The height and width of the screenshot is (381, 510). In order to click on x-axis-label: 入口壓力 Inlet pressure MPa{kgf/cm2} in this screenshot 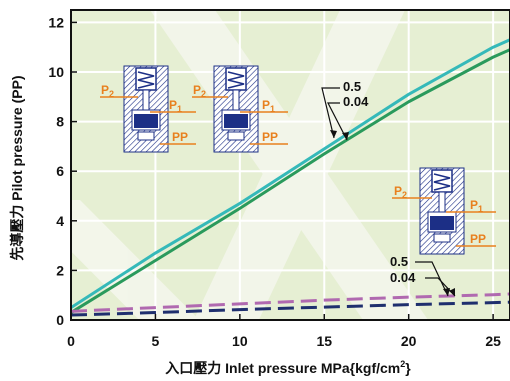, I will do `click(288, 367)`.